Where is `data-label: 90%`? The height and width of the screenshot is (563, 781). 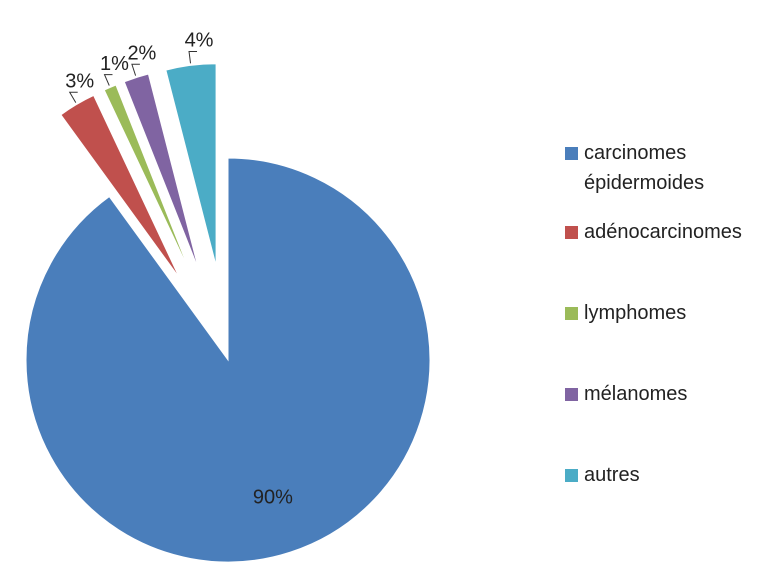
data-label: 90% is located at coordinates (273, 498).